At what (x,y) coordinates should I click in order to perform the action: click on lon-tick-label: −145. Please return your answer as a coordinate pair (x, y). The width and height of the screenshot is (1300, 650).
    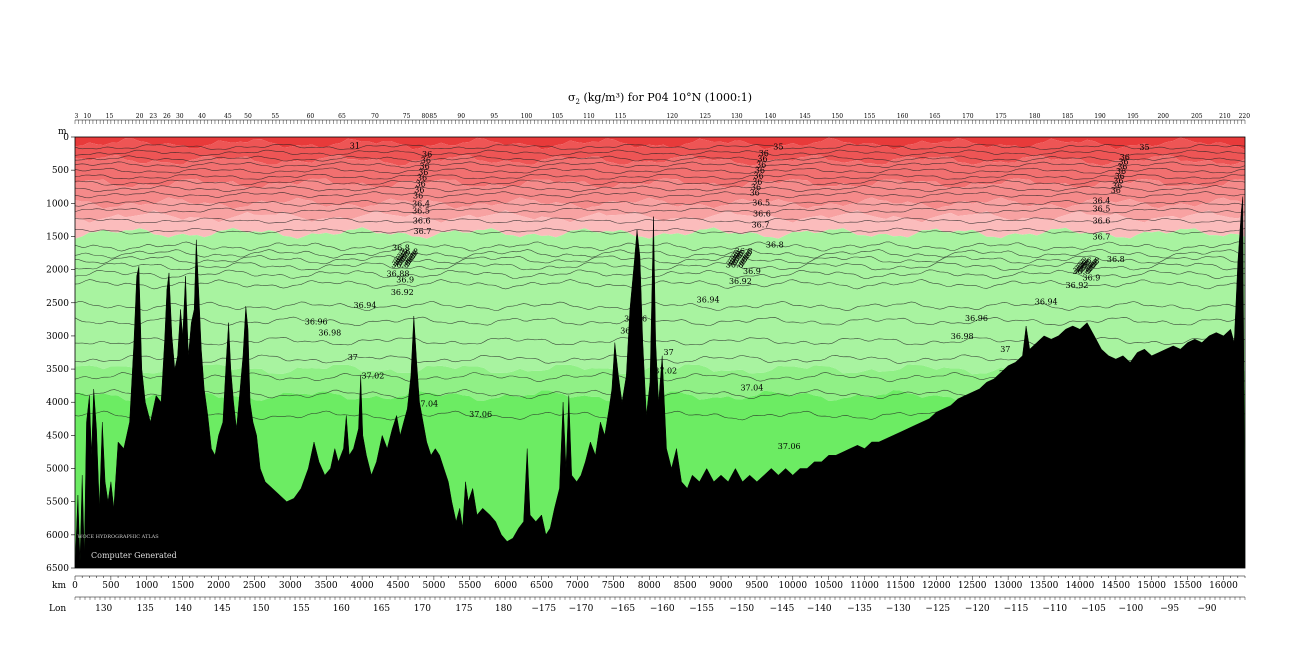
    Looking at the image, I should click on (782, 609).